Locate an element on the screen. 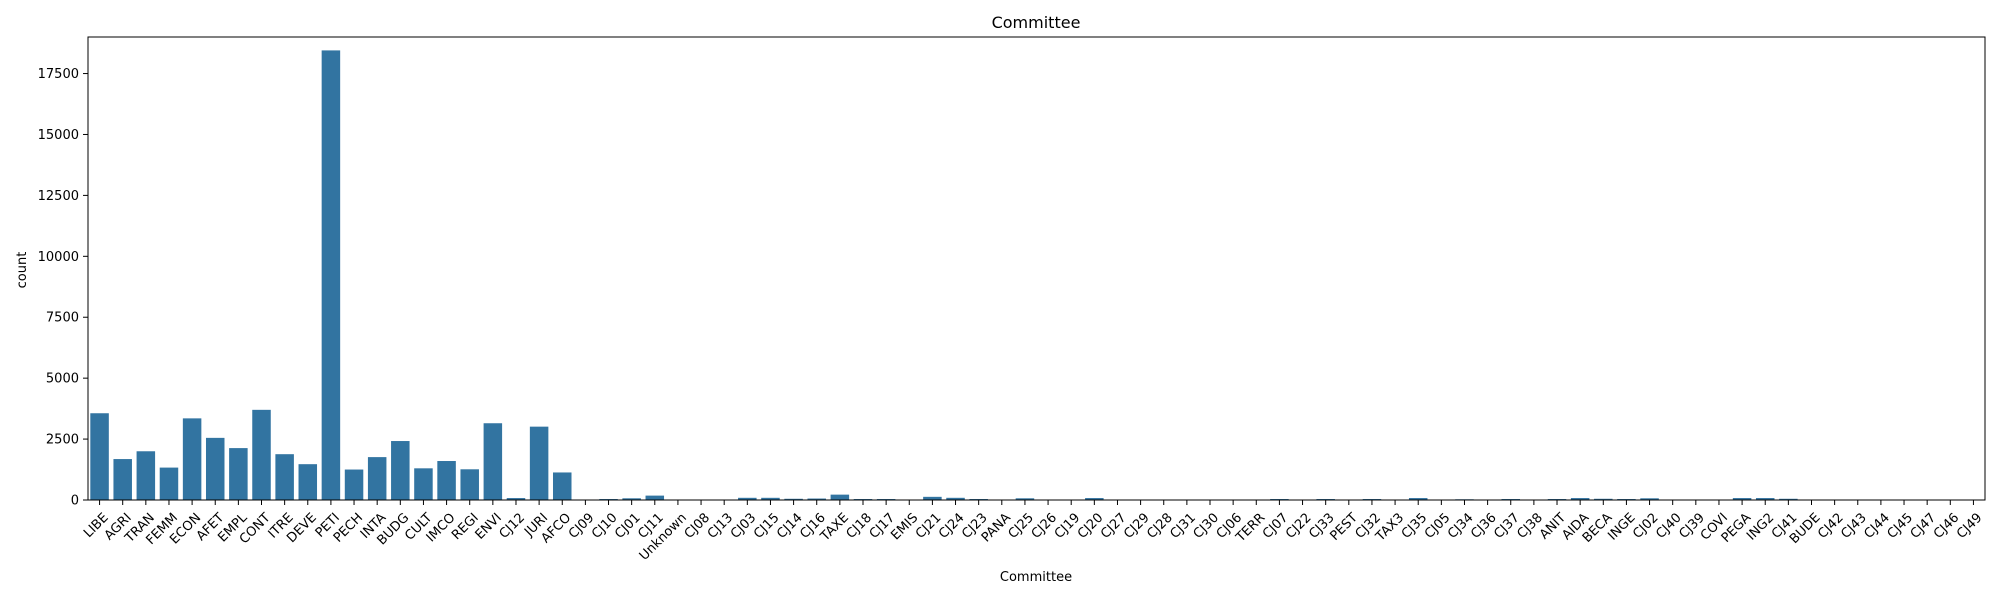 The image size is (2000, 600). bar-cj02 is located at coordinates (1649, 499).